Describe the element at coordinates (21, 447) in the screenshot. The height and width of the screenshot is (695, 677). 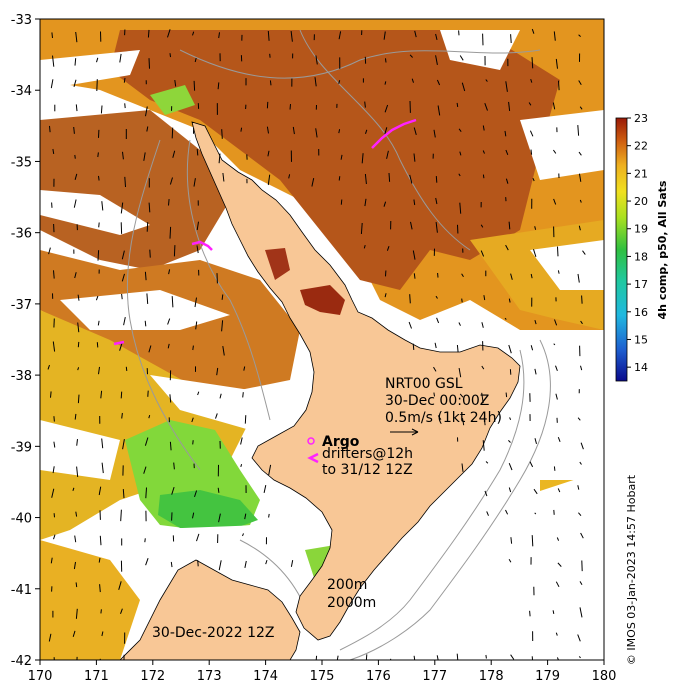
I see `y-tick-label: -39` at that location.